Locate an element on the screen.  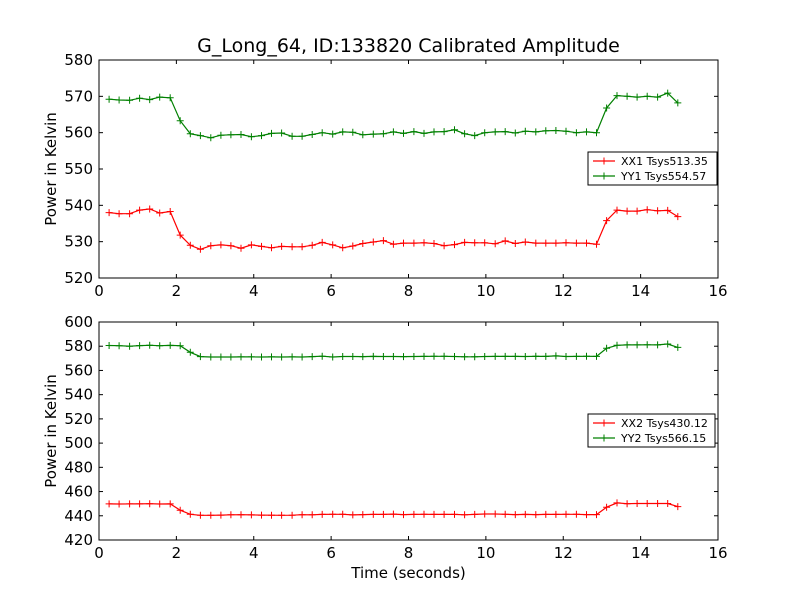
legend-label: YY2 Tsys566.15 is located at coordinates (663, 438).